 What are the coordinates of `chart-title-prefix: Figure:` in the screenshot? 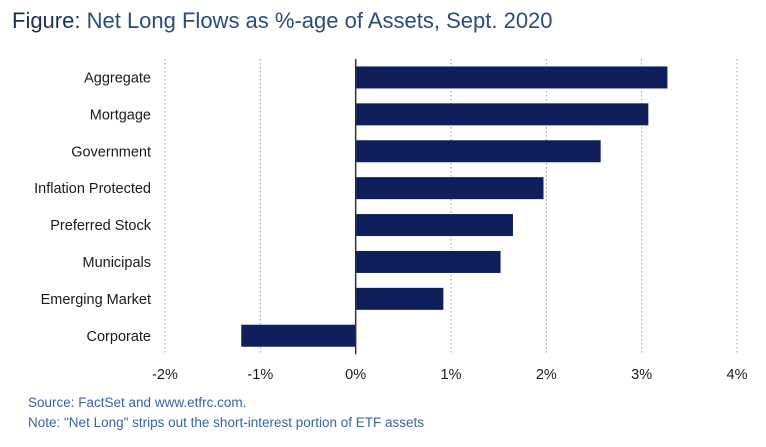 It's located at (46, 20).